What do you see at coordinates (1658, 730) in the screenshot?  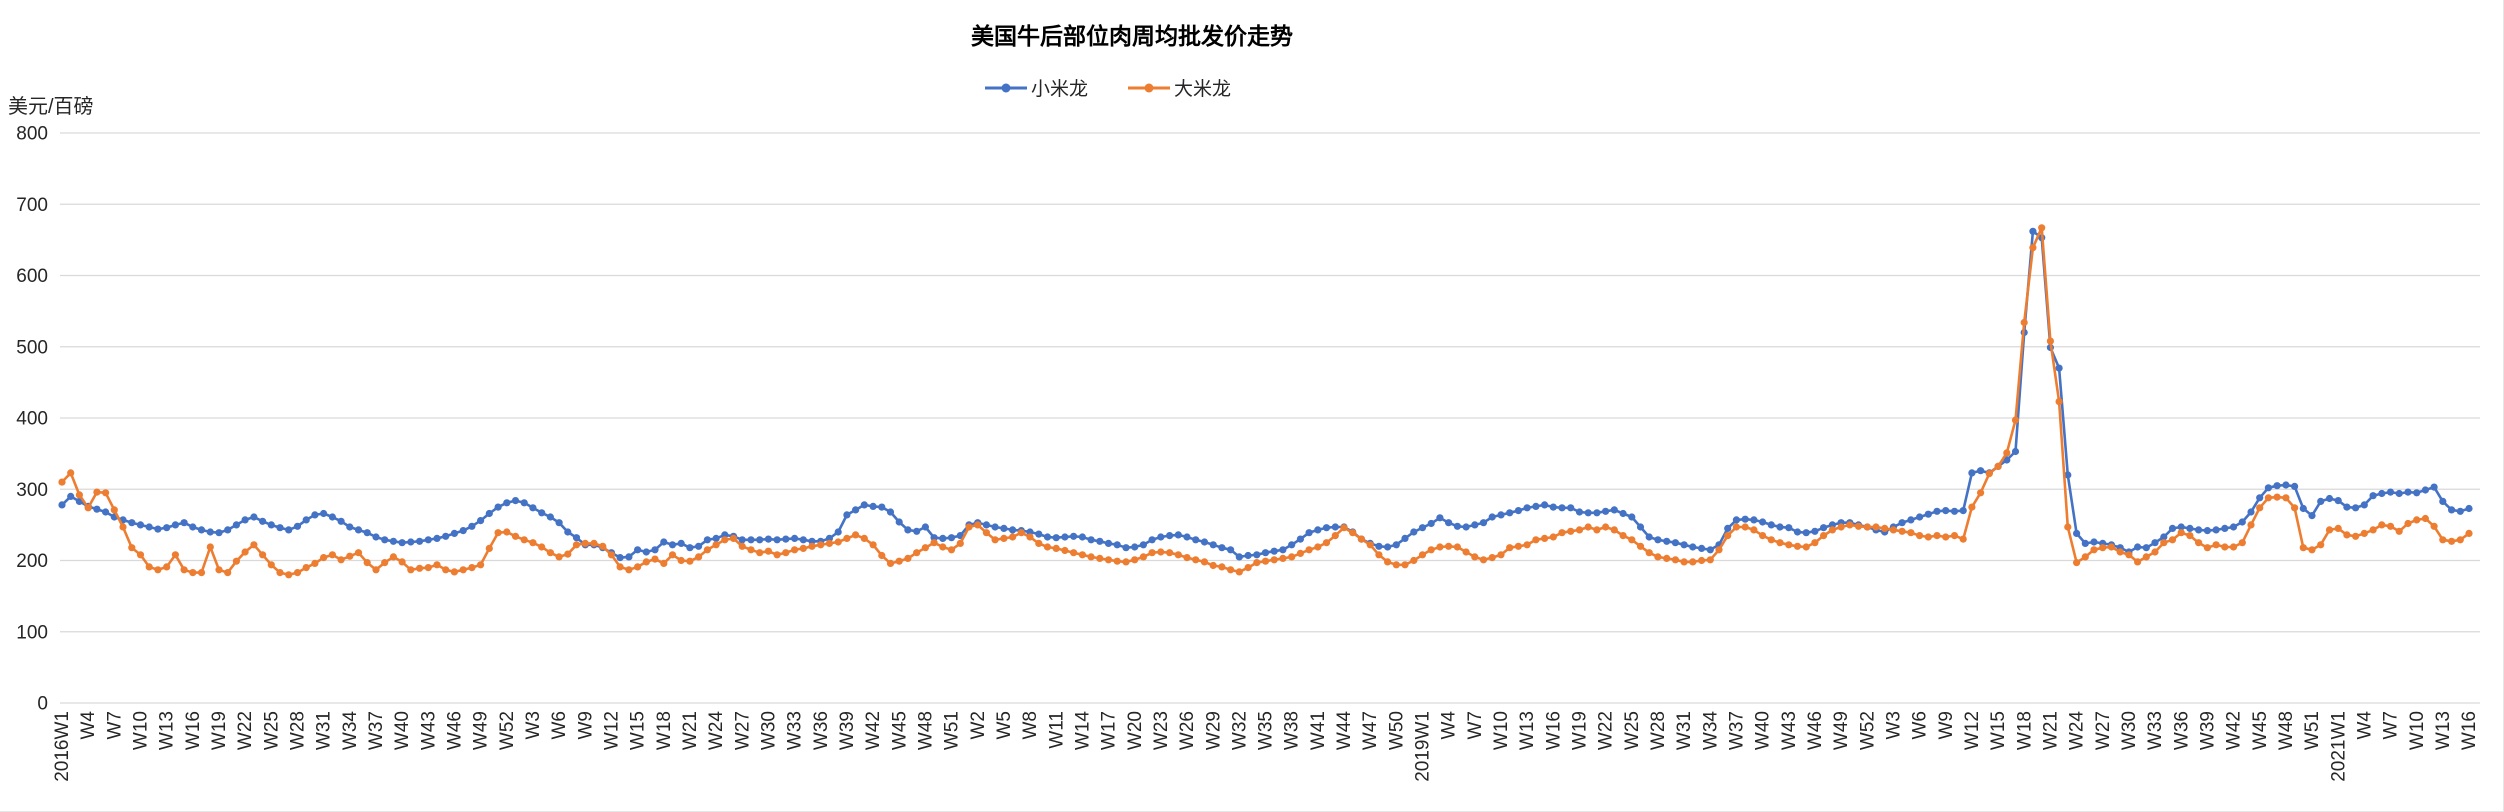 I see `x-tick-label: W28` at bounding box center [1658, 730].